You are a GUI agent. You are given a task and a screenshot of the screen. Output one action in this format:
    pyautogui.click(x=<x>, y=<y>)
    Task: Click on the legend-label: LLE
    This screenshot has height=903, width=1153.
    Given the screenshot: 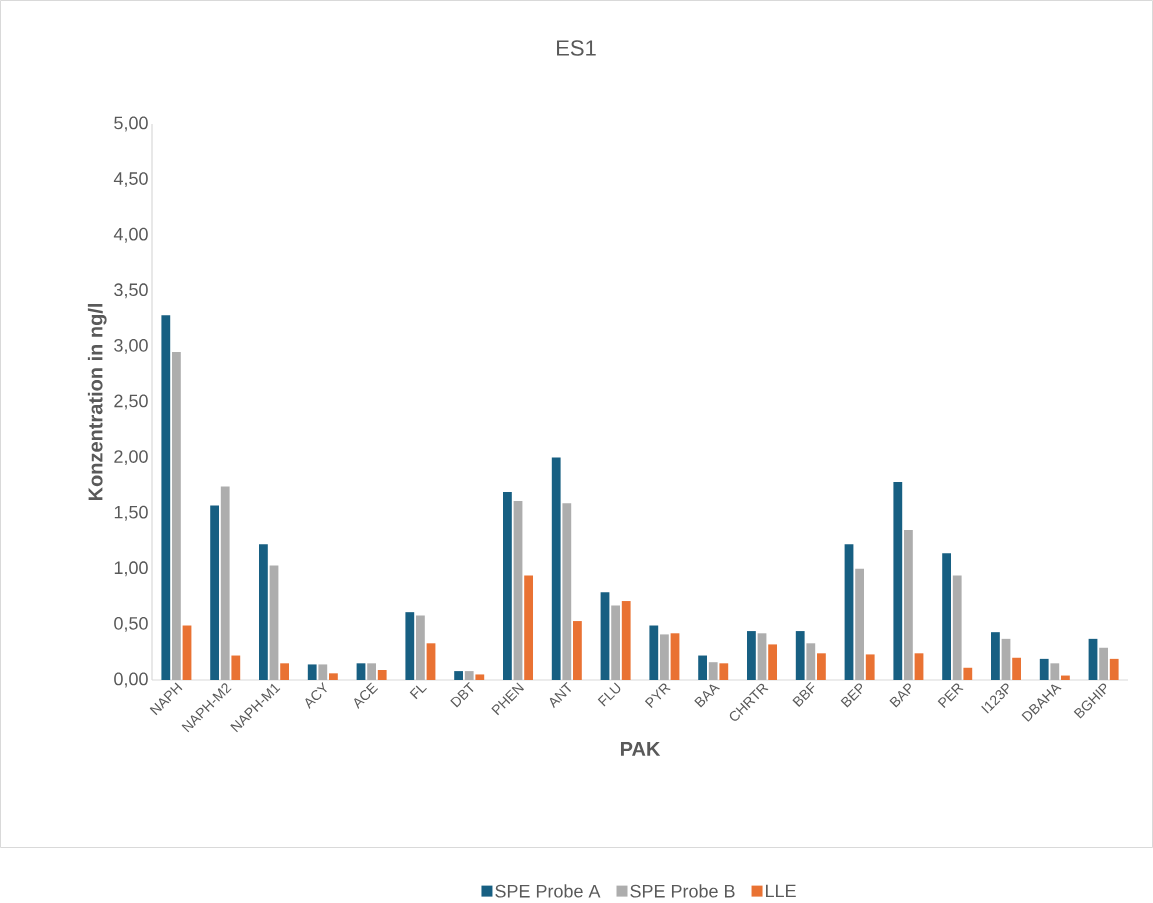 What is the action you would take?
    pyautogui.click(x=781, y=891)
    